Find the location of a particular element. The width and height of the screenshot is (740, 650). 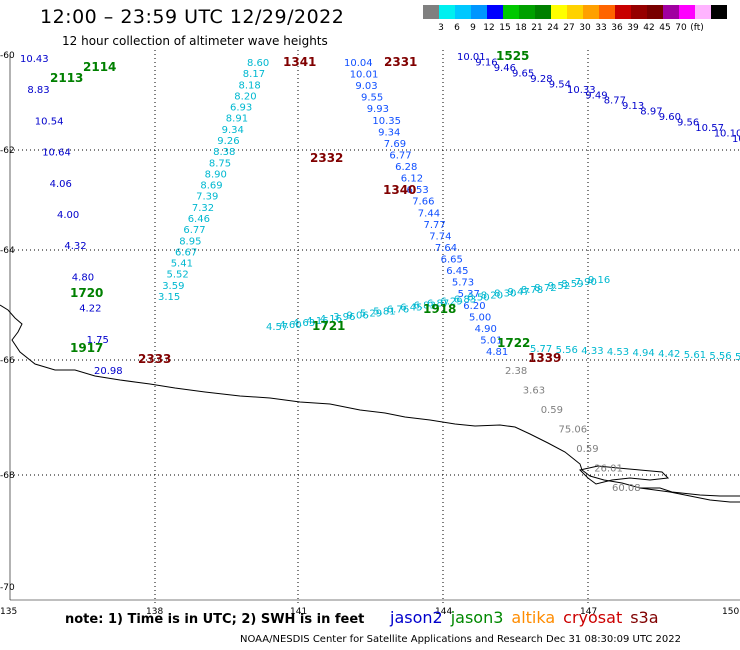

wave-height-label: 3.96 is located at coordinates (344, 317).